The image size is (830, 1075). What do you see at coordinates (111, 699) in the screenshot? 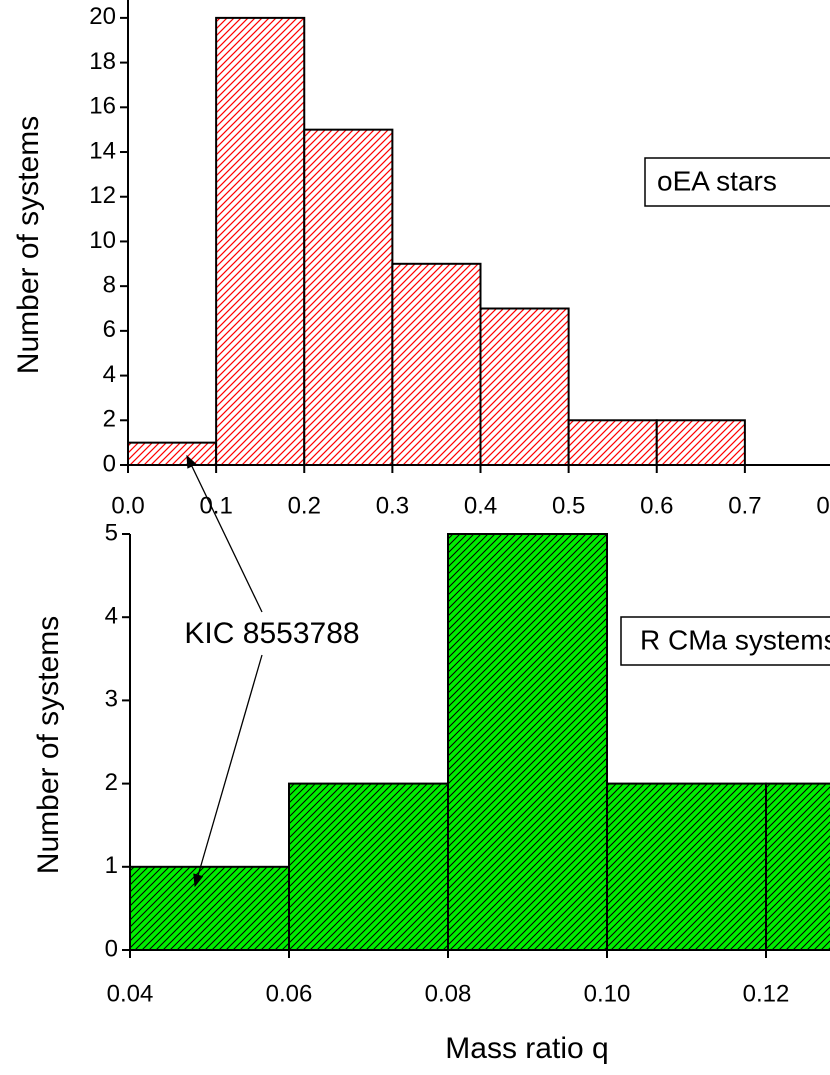
I see `y-tick-label: 3` at bounding box center [111, 699].